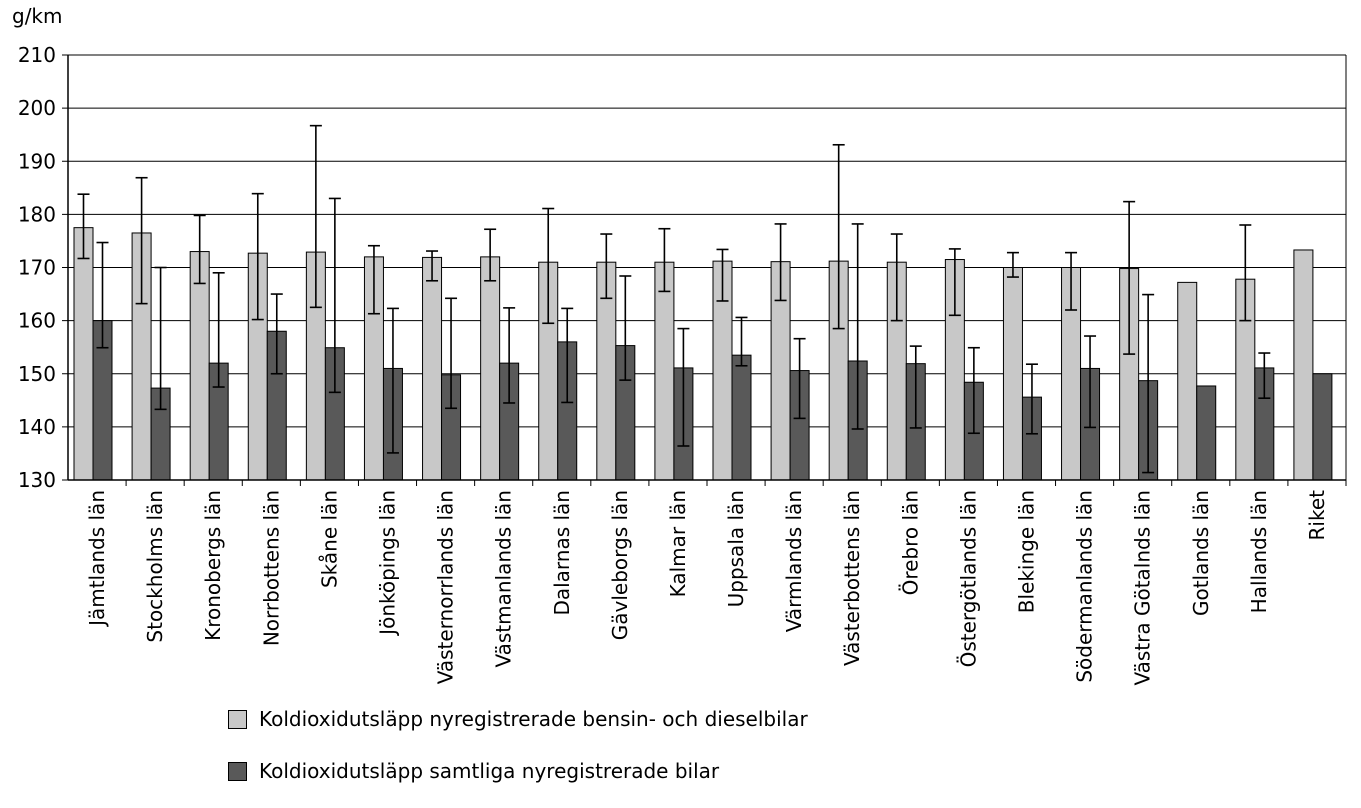 This screenshot has height=808, width=1361. Describe the element at coordinates (213, 565) in the screenshot. I see `x-tick-label: Kronobergs län` at that location.